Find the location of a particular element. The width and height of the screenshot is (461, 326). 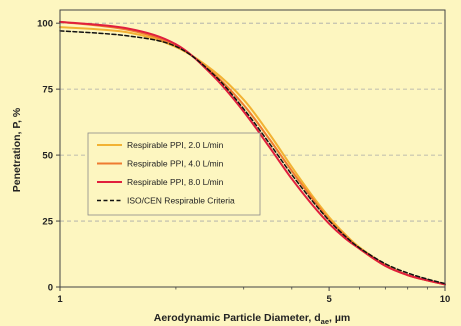

y-tick-label: 0 is located at coordinates (50, 288).